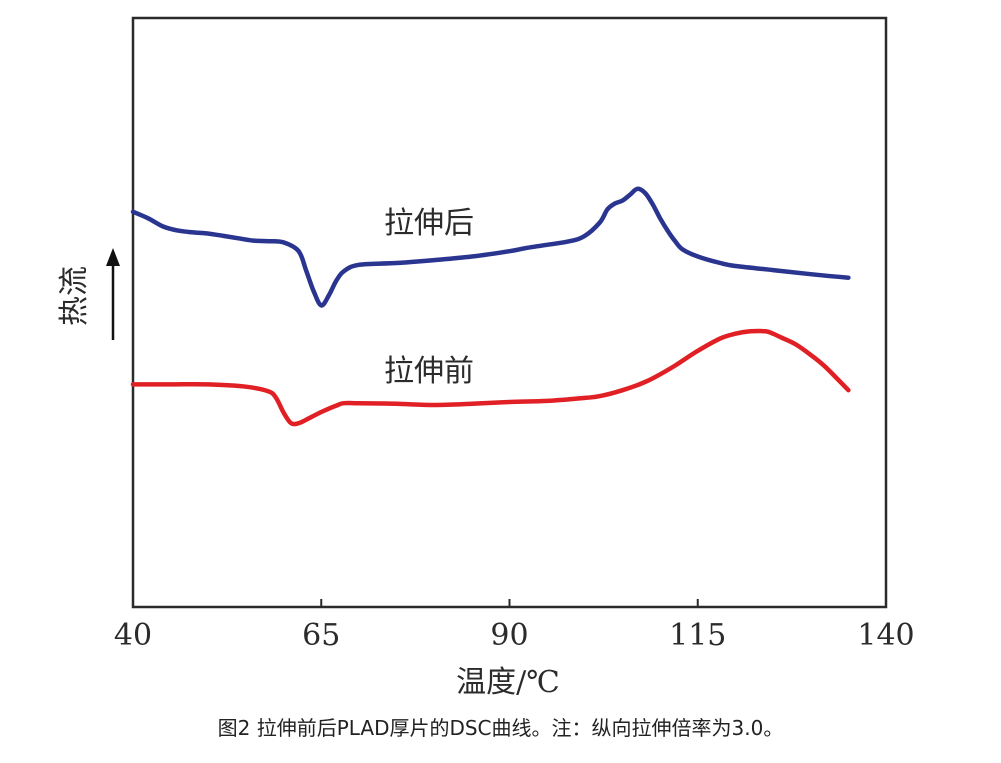 The height and width of the screenshot is (763, 1001). Describe the element at coordinates (74, 296) in the screenshot. I see `y-axis-title: 热流` at that location.